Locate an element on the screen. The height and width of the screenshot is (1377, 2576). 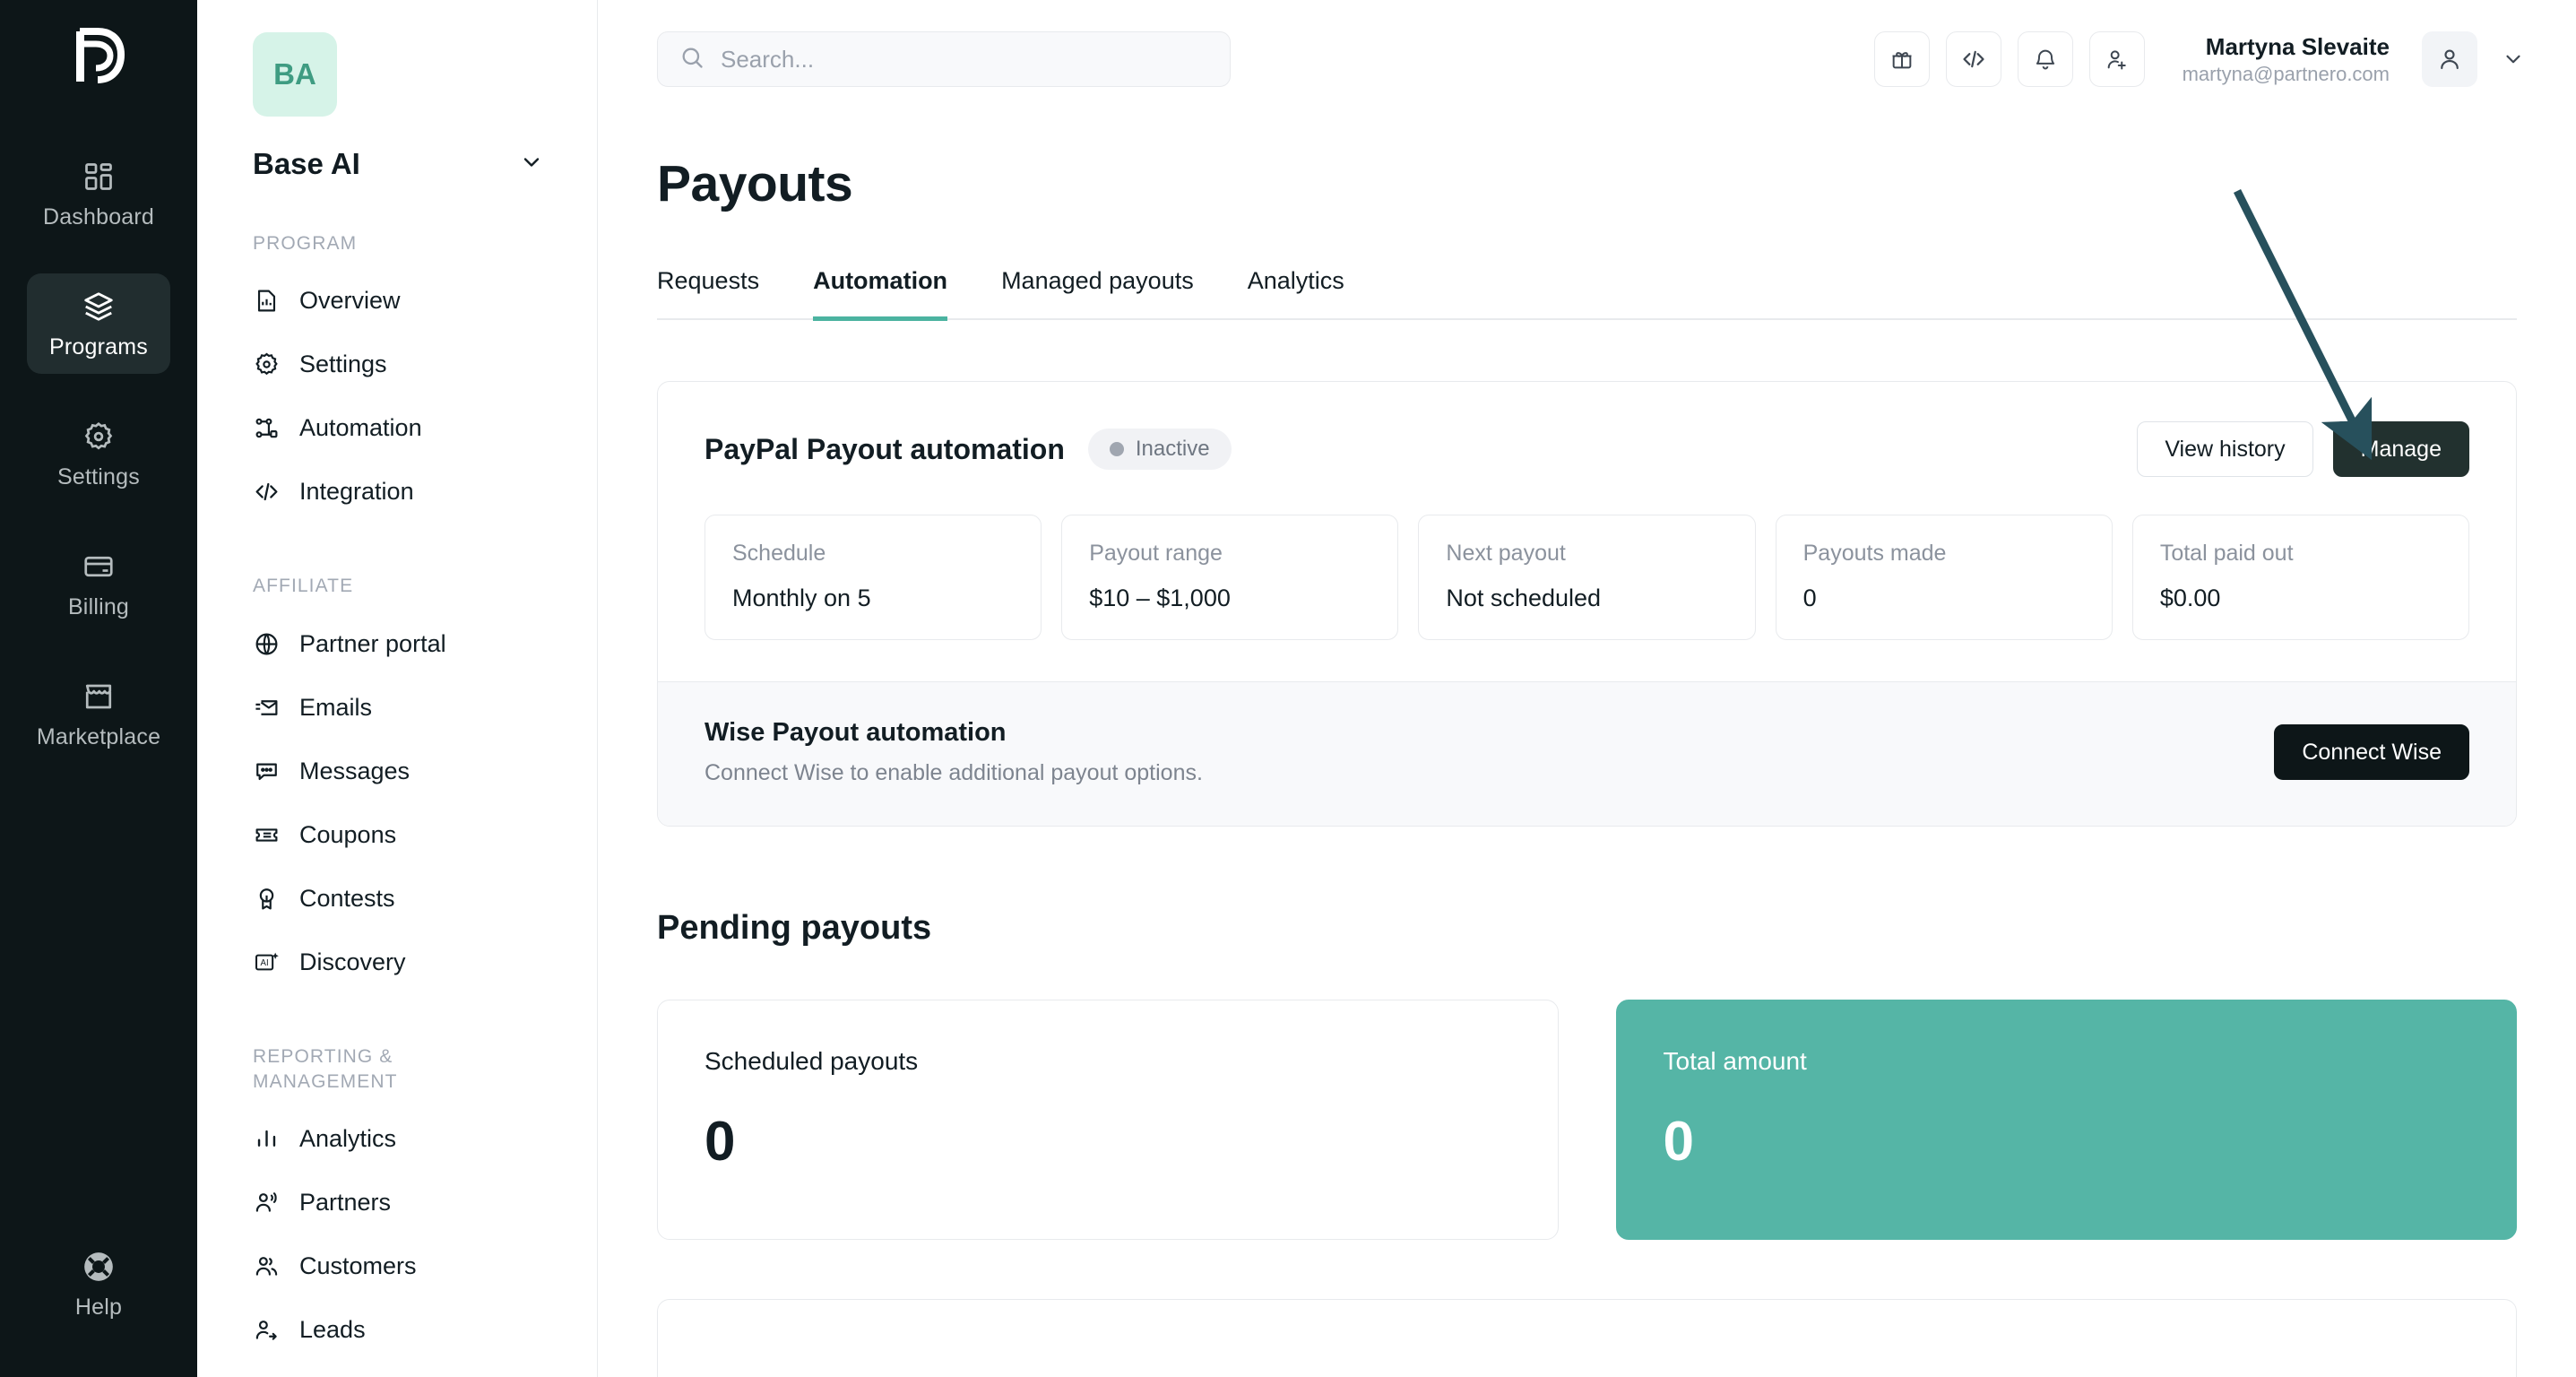
gift-icon is located at coordinates (1901, 59).